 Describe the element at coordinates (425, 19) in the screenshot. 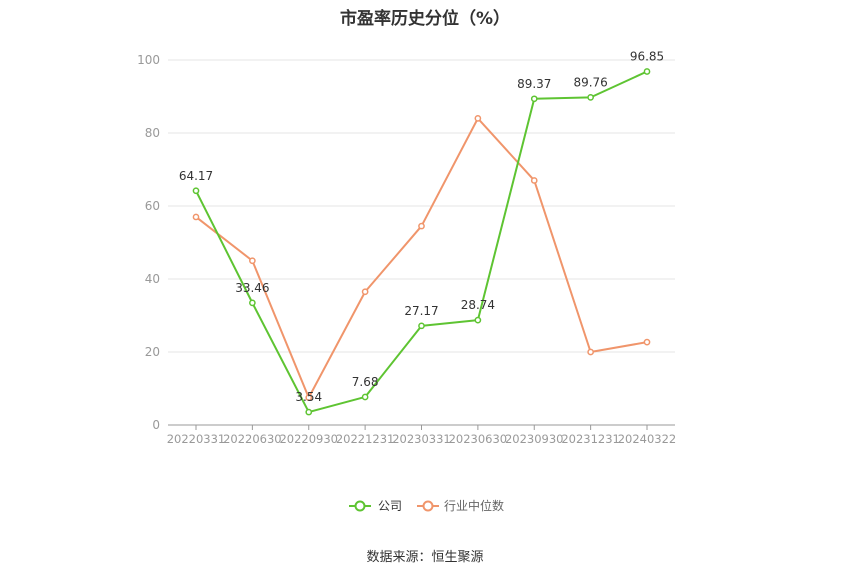

I see `chart-title: 市盈率历史分位（%）` at that location.